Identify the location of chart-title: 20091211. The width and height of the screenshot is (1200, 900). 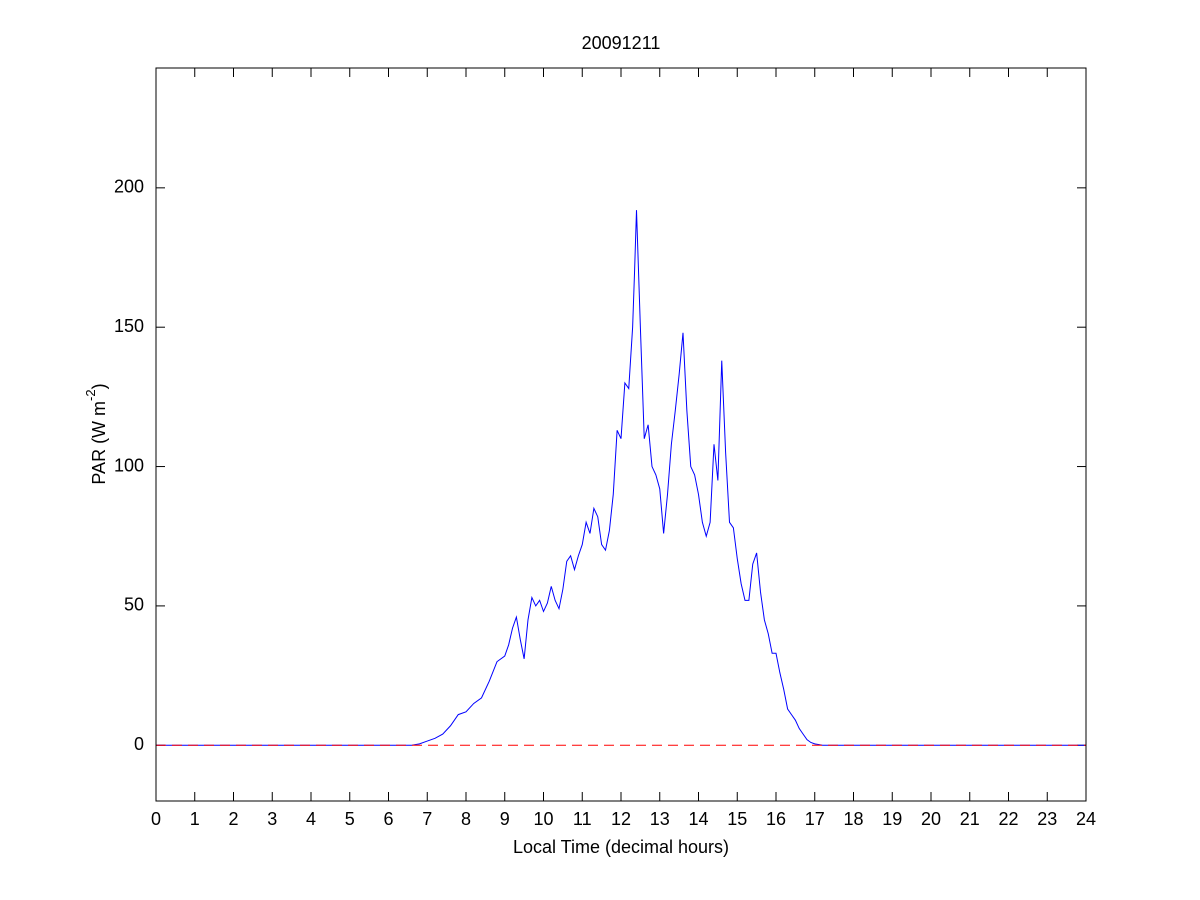
(621, 43).